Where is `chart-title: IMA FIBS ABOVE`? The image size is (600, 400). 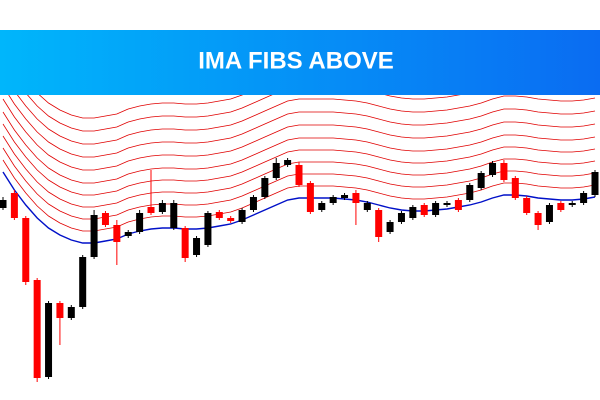 chart-title: IMA FIBS ABOVE is located at coordinates (296, 60).